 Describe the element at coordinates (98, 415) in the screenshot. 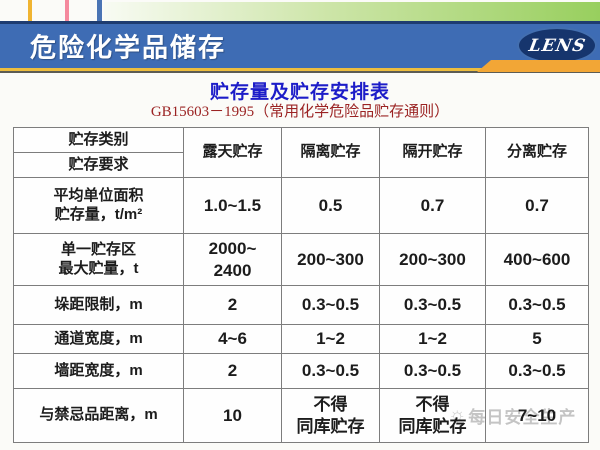

I see `row-label: 与禁忌品距离，m` at that location.